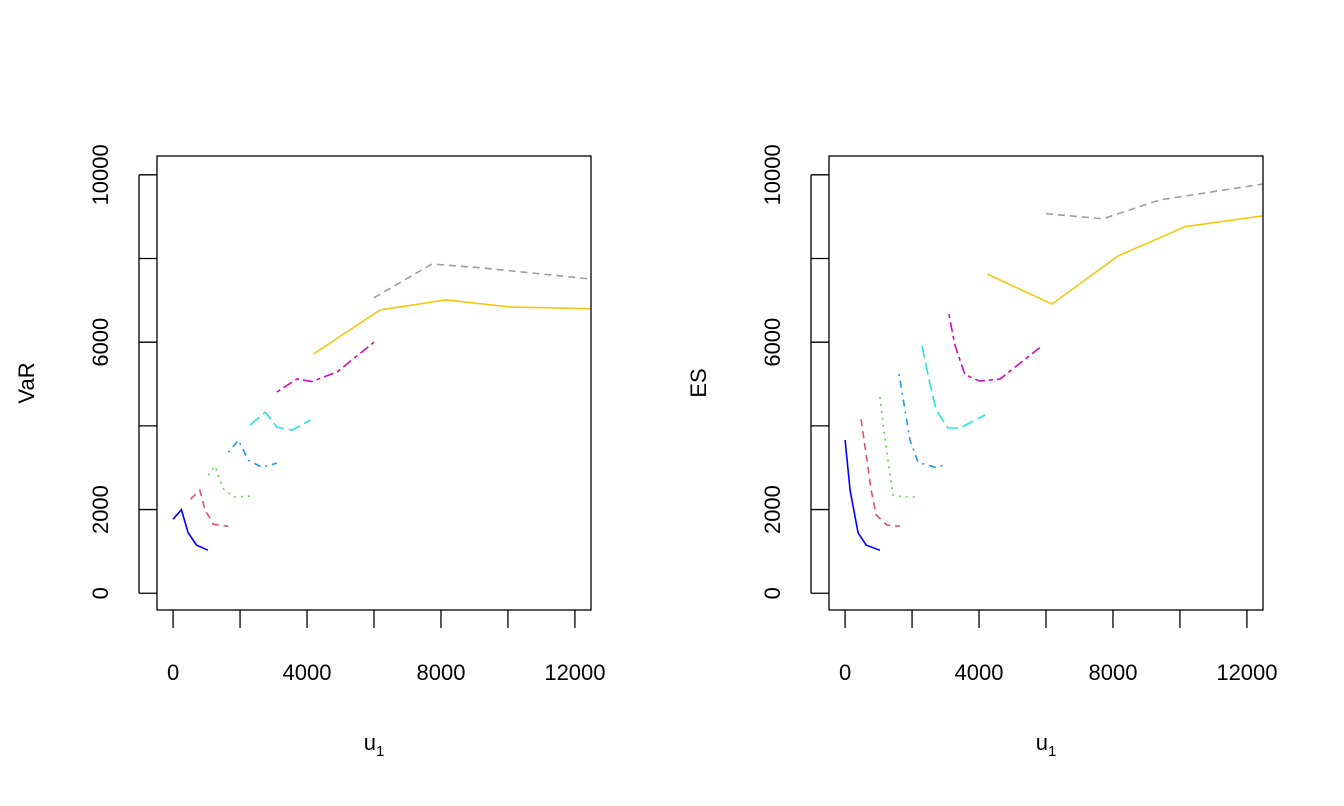 Image resolution: width=1344 pixels, height=806 pixels. What do you see at coordinates (698, 382) in the screenshot?
I see `ylabel: ES` at bounding box center [698, 382].